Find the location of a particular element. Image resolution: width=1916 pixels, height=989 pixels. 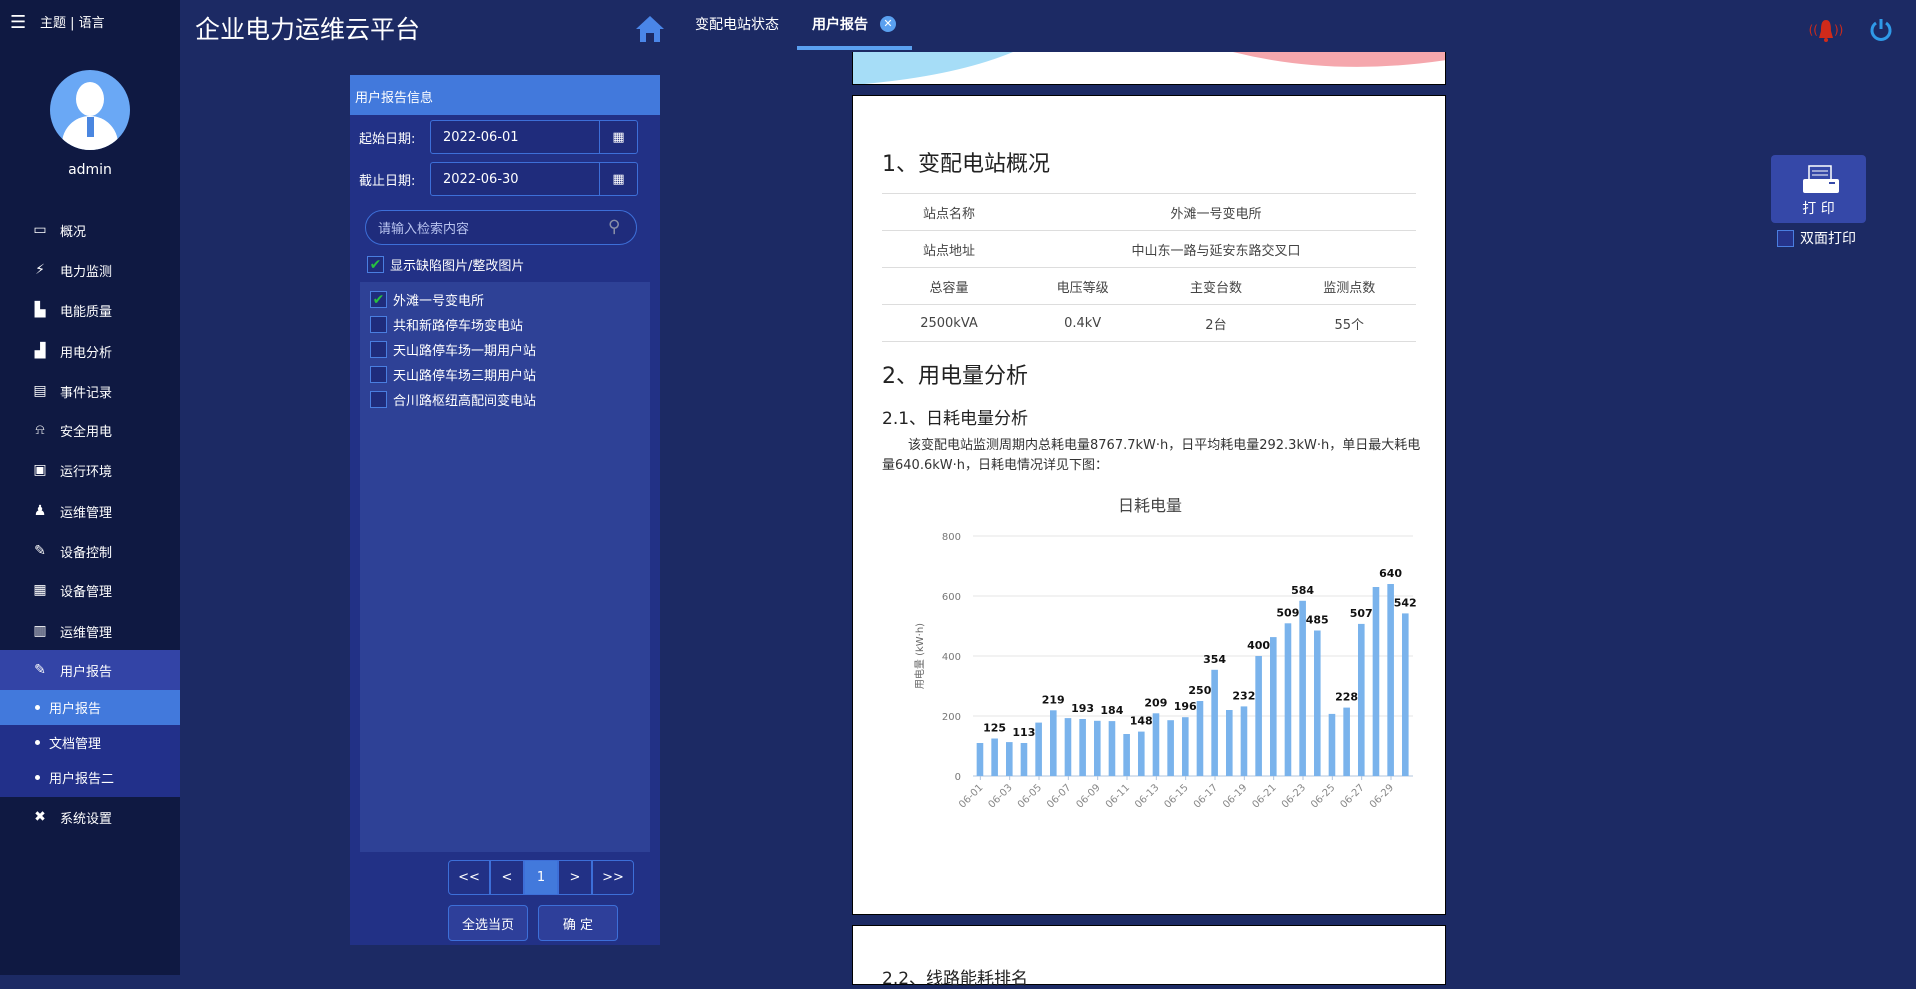

sidebar-item: ▭ 概况 is located at coordinates (90, 230).